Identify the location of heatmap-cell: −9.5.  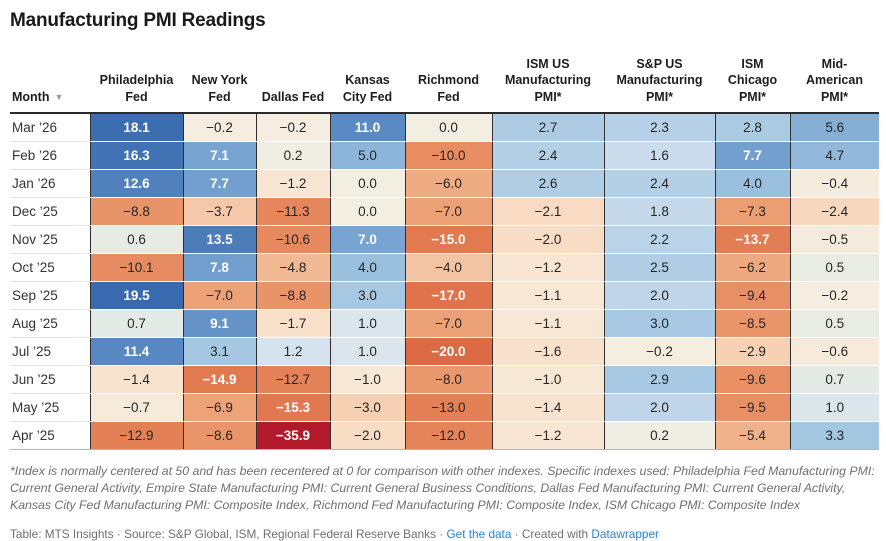
(752, 407).